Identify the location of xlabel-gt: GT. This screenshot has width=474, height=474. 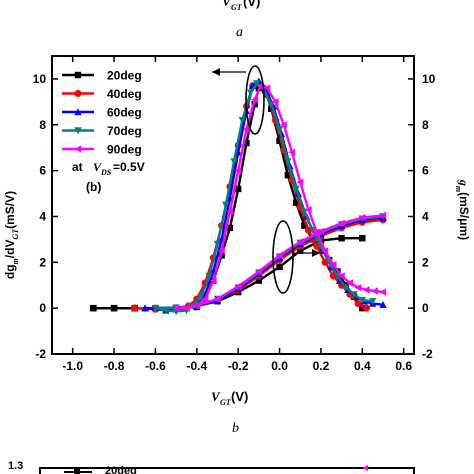
(226, 402).